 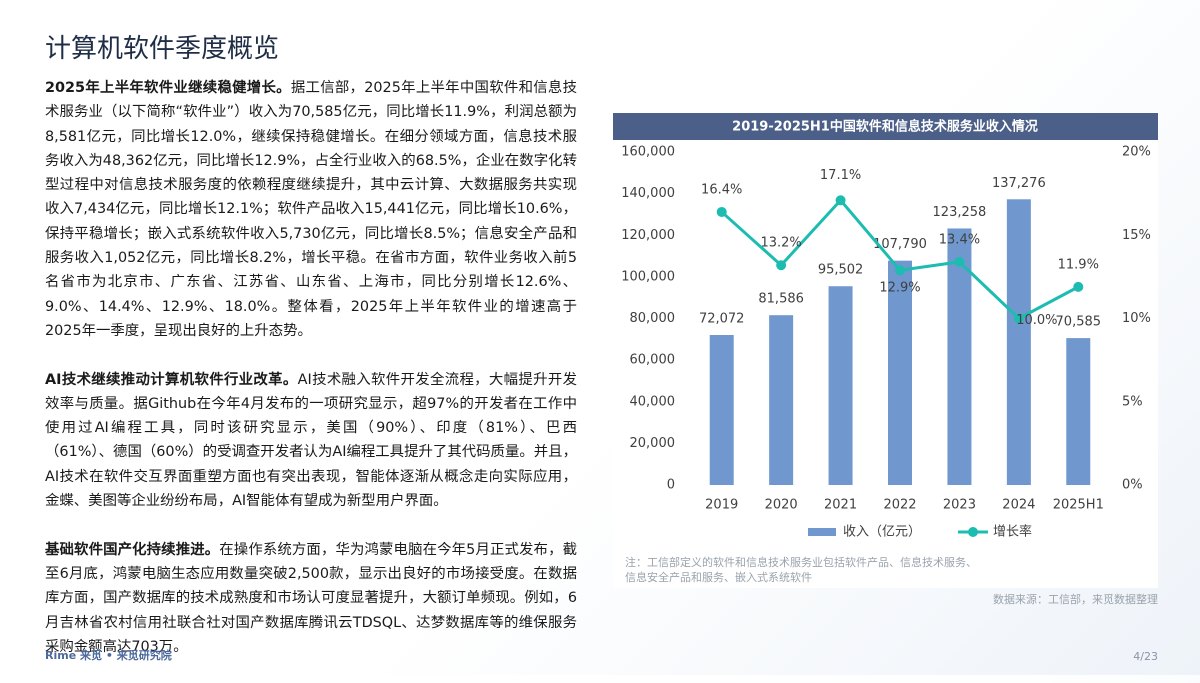 What do you see at coordinates (960, 212) in the screenshot?
I see `bar-label: 123,258` at bounding box center [960, 212].